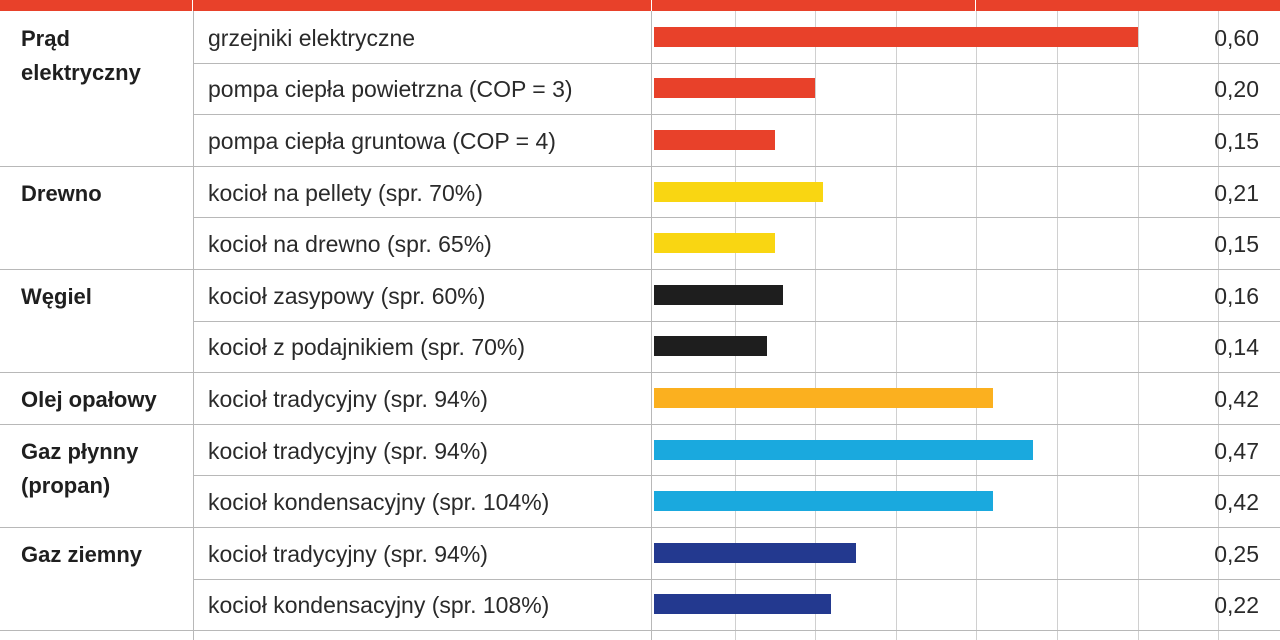  Describe the element at coordinates (1236, 192) in the screenshot. I see `value-label: 0,21` at that location.